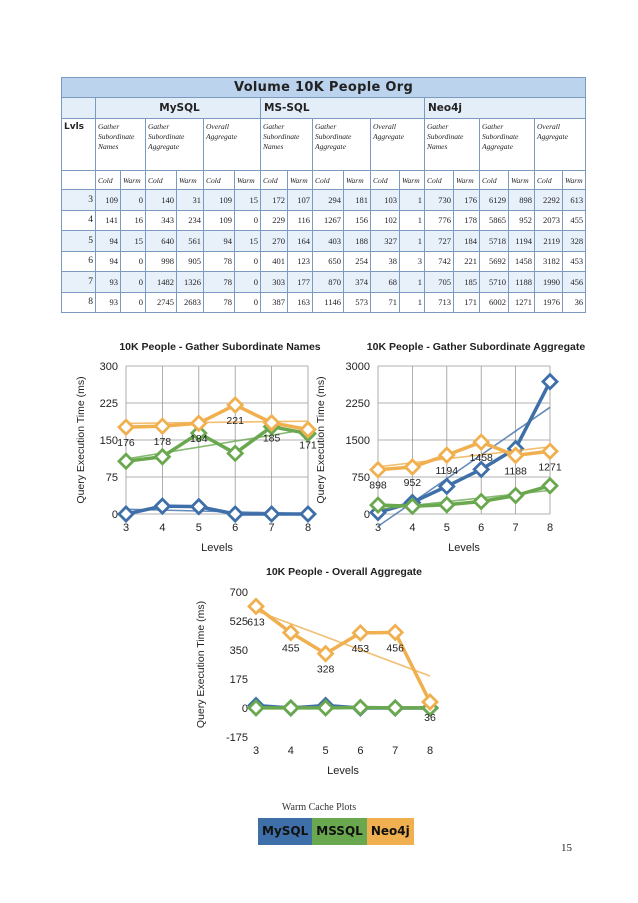 This screenshot has height=903, width=638. I want to click on value-cell: 1458, so click(521, 261).